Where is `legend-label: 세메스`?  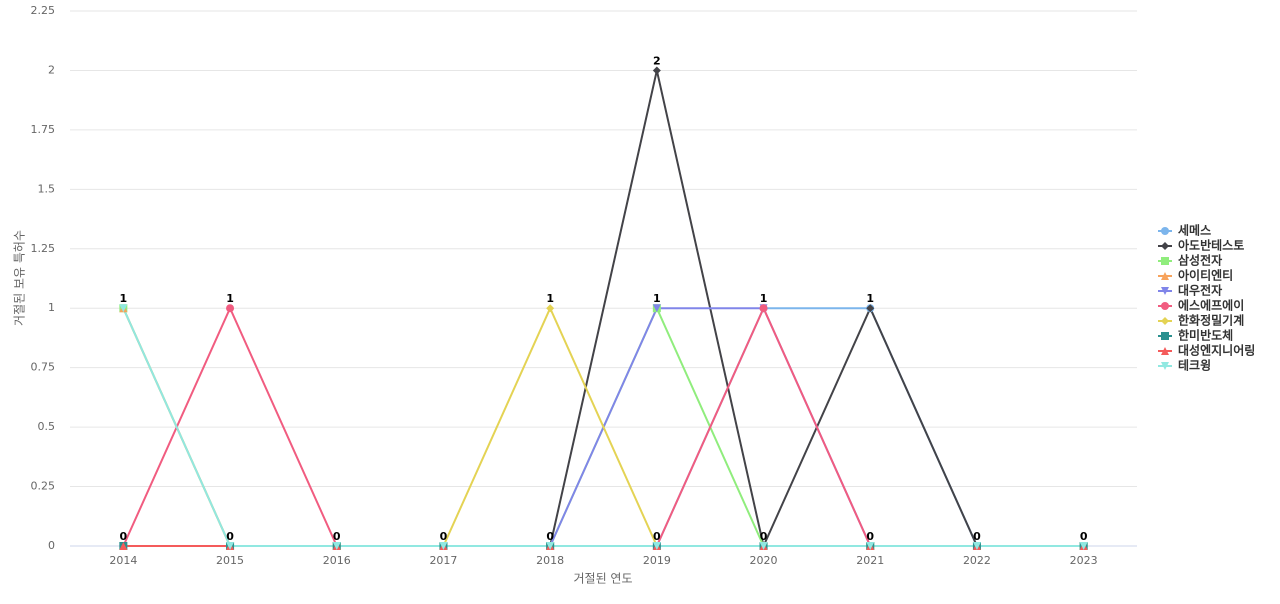
legend-label: 세메스 is located at coordinates (1194, 230).